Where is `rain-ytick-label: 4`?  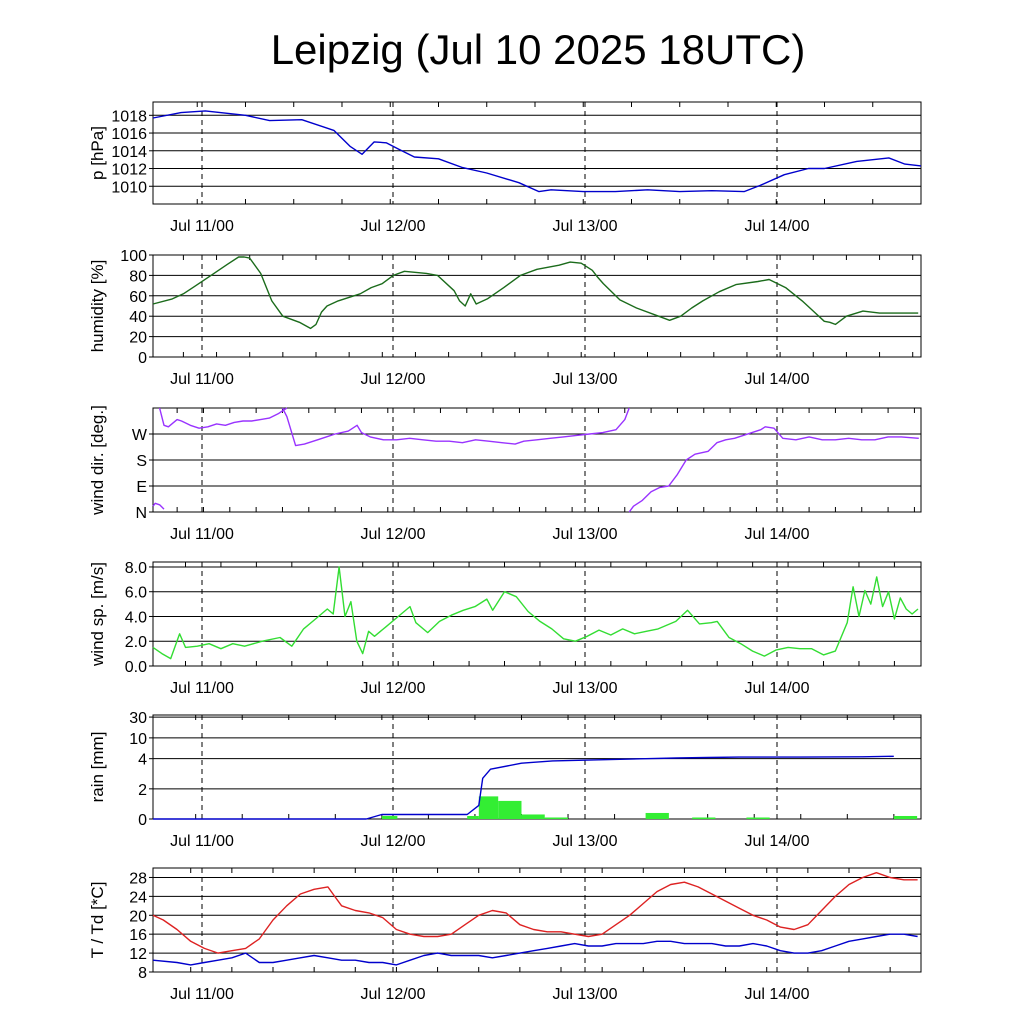
rain-ytick-label: 4 is located at coordinates (142, 760).